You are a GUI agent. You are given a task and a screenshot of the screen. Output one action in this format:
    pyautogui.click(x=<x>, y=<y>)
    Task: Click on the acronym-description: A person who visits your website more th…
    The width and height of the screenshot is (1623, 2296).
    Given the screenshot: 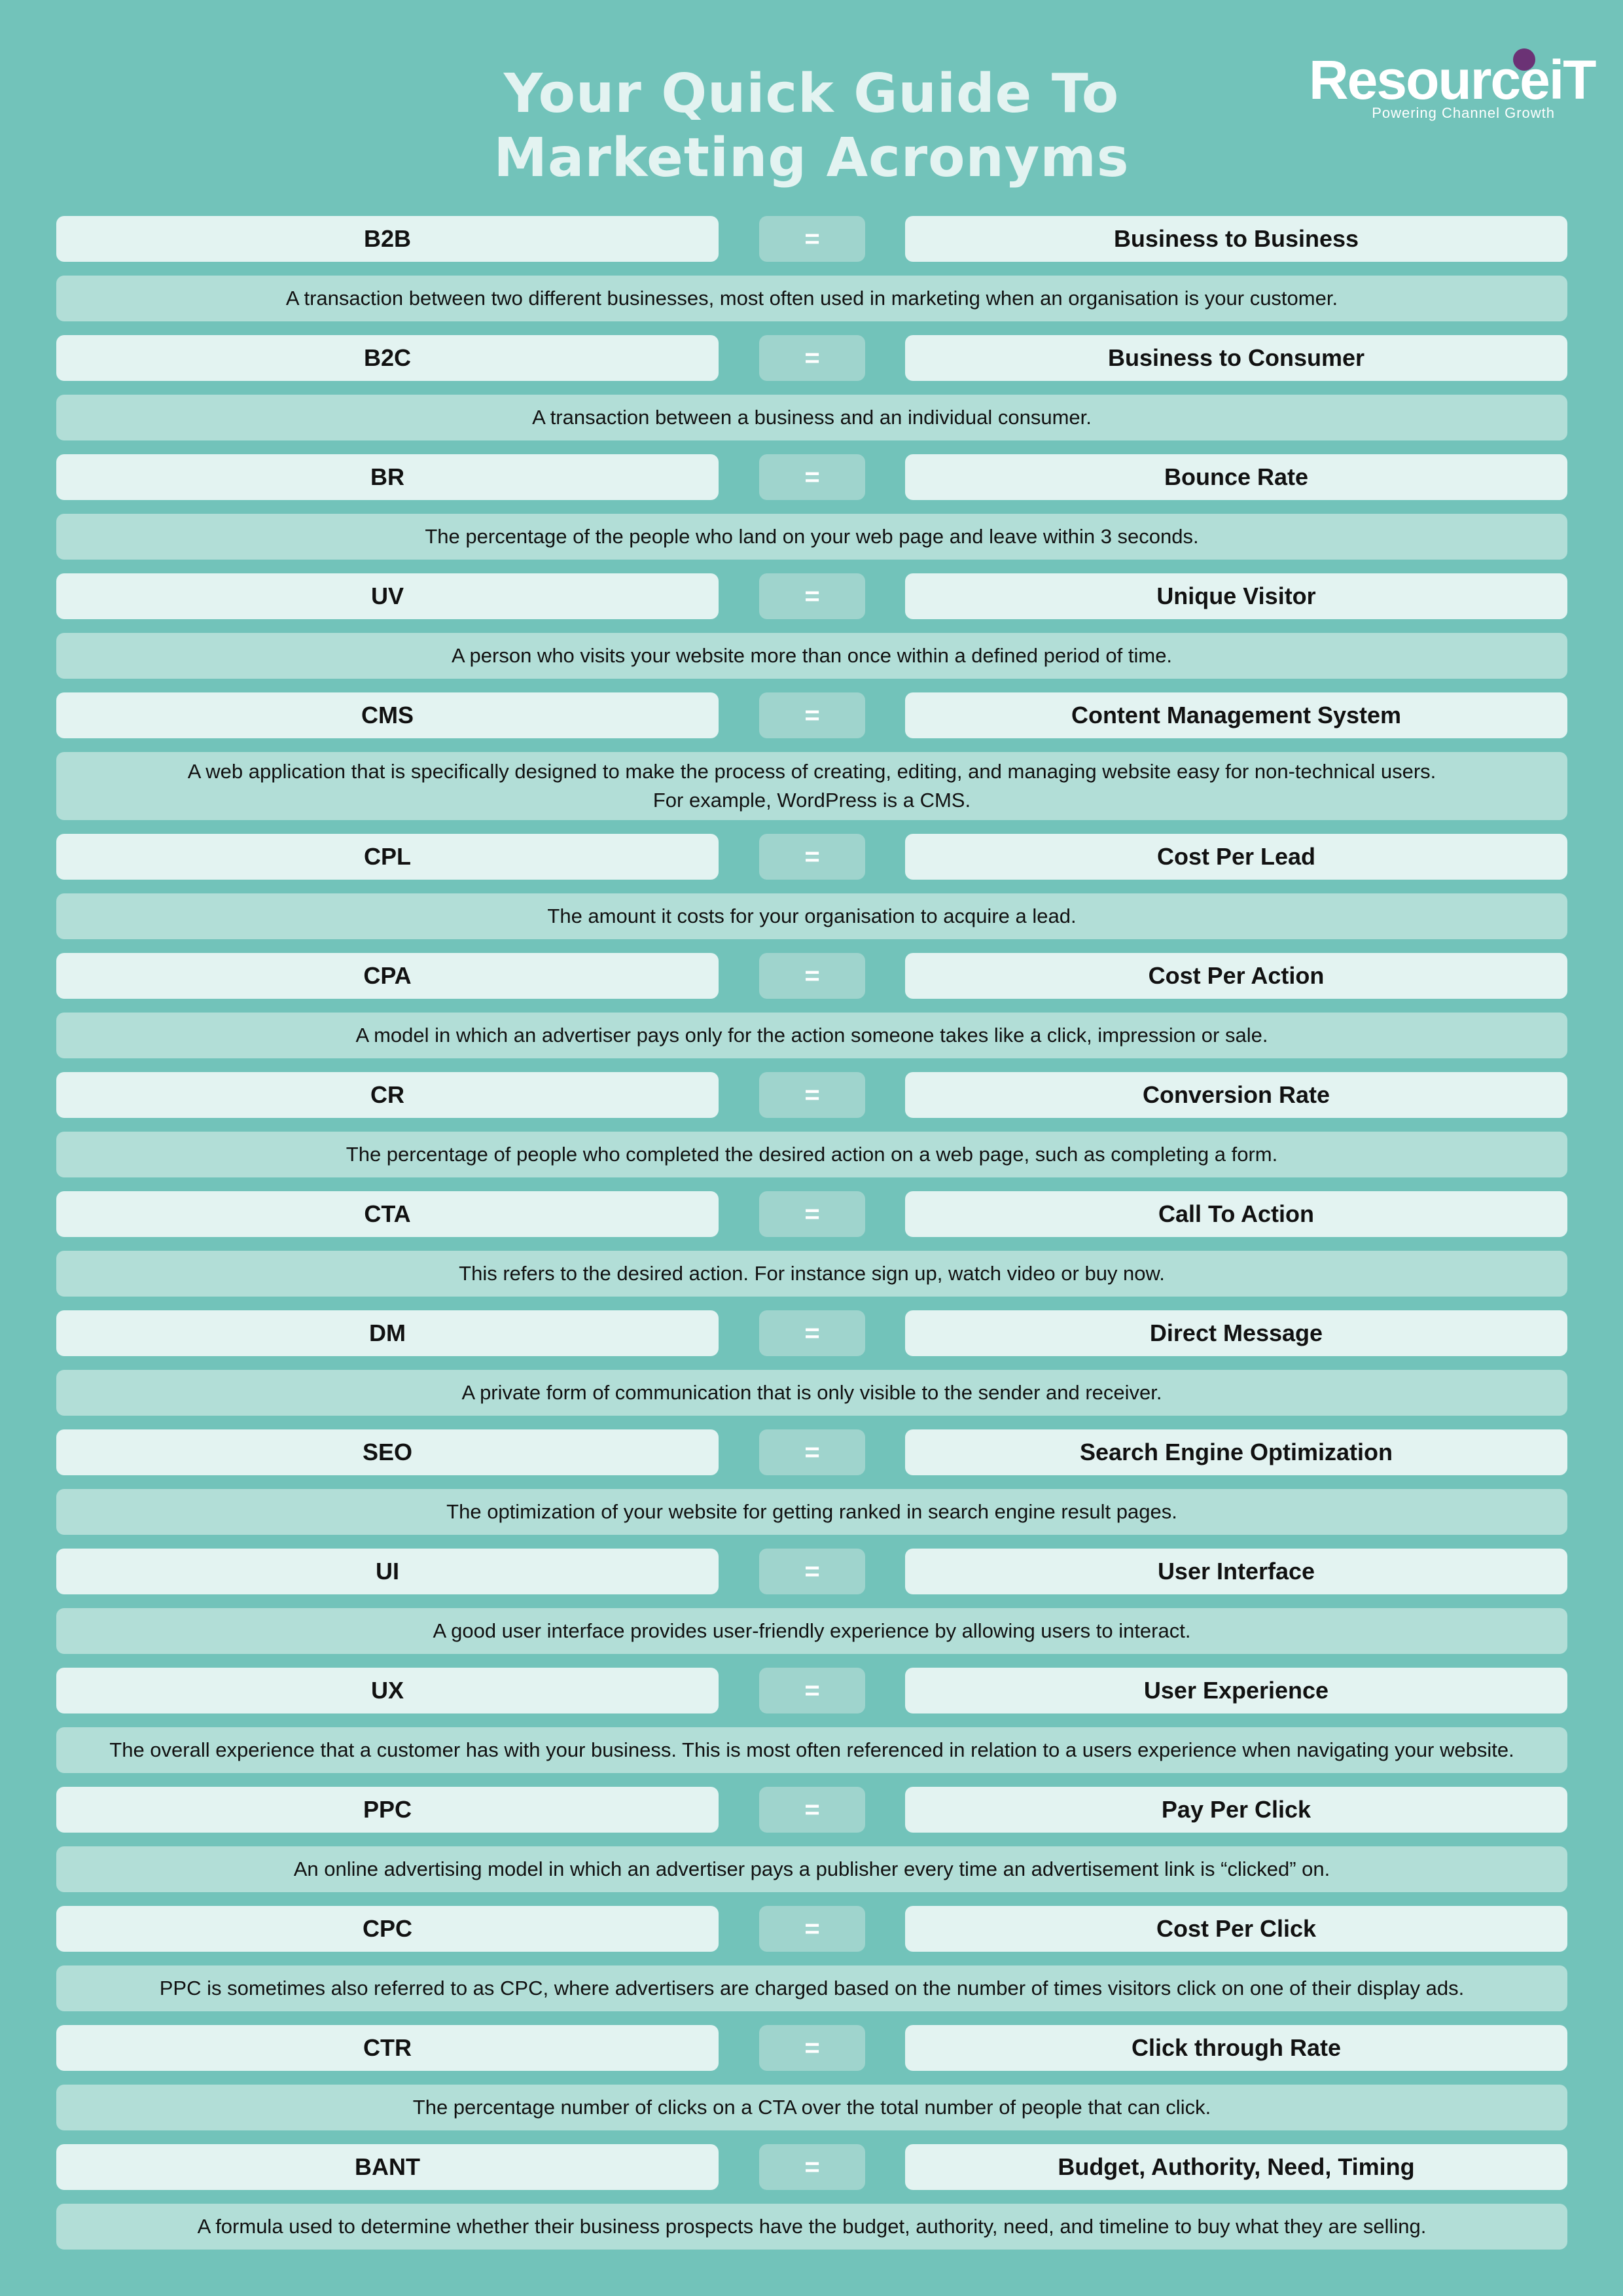 What is the action you would take?
    pyautogui.click(x=811, y=656)
    